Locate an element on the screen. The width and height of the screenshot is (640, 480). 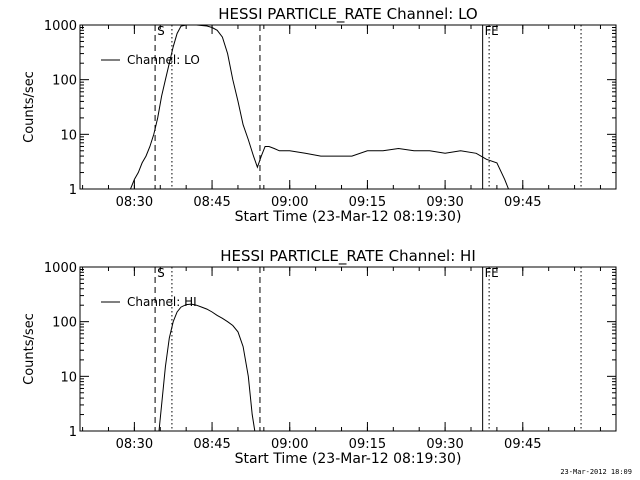
panel-2-y-tick-label: 10 is located at coordinates (68, 377).